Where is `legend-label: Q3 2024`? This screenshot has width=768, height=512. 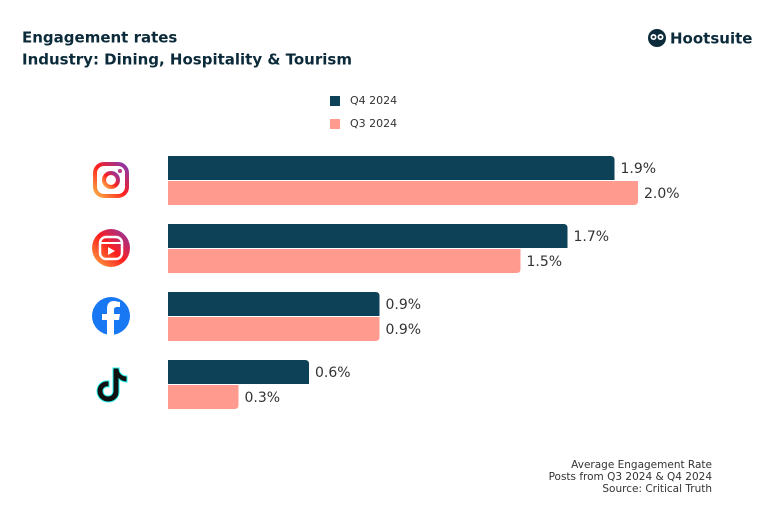
legend-label: Q3 2024 is located at coordinates (373, 123).